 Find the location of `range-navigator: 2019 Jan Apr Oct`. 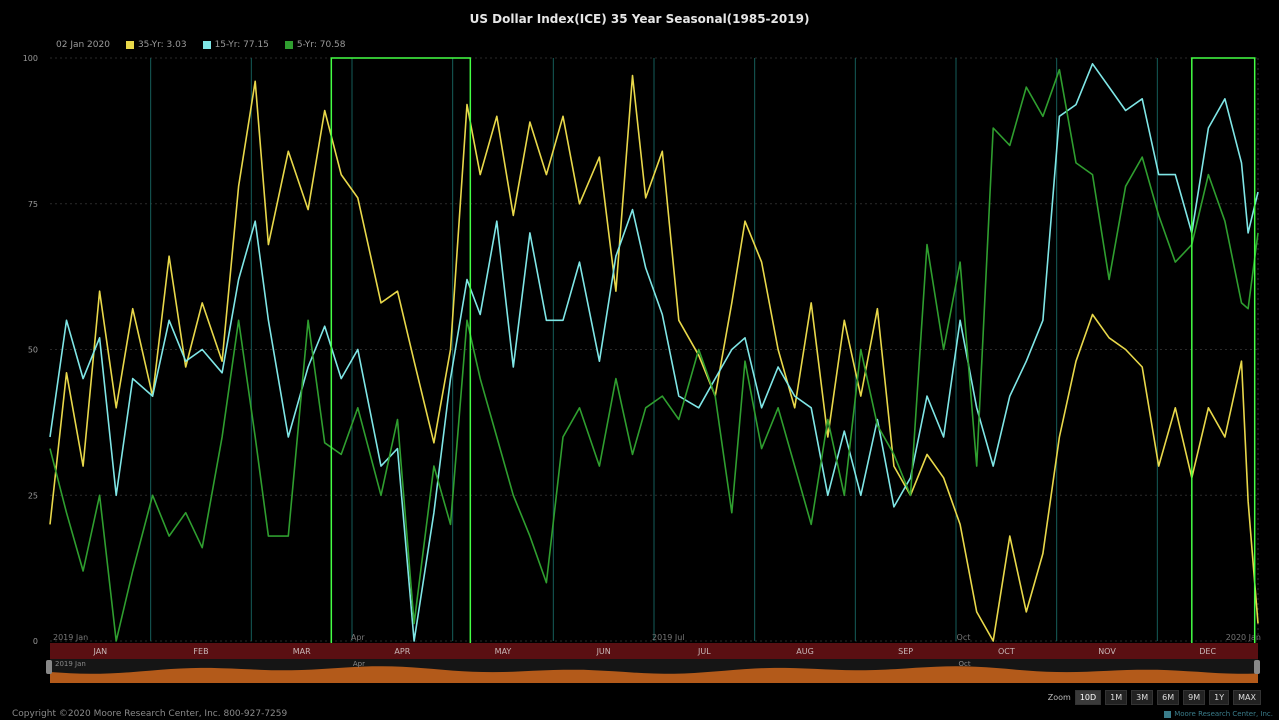

range-navigator: 2019 Jan Apr Oct is located at coordinates (653, 671).